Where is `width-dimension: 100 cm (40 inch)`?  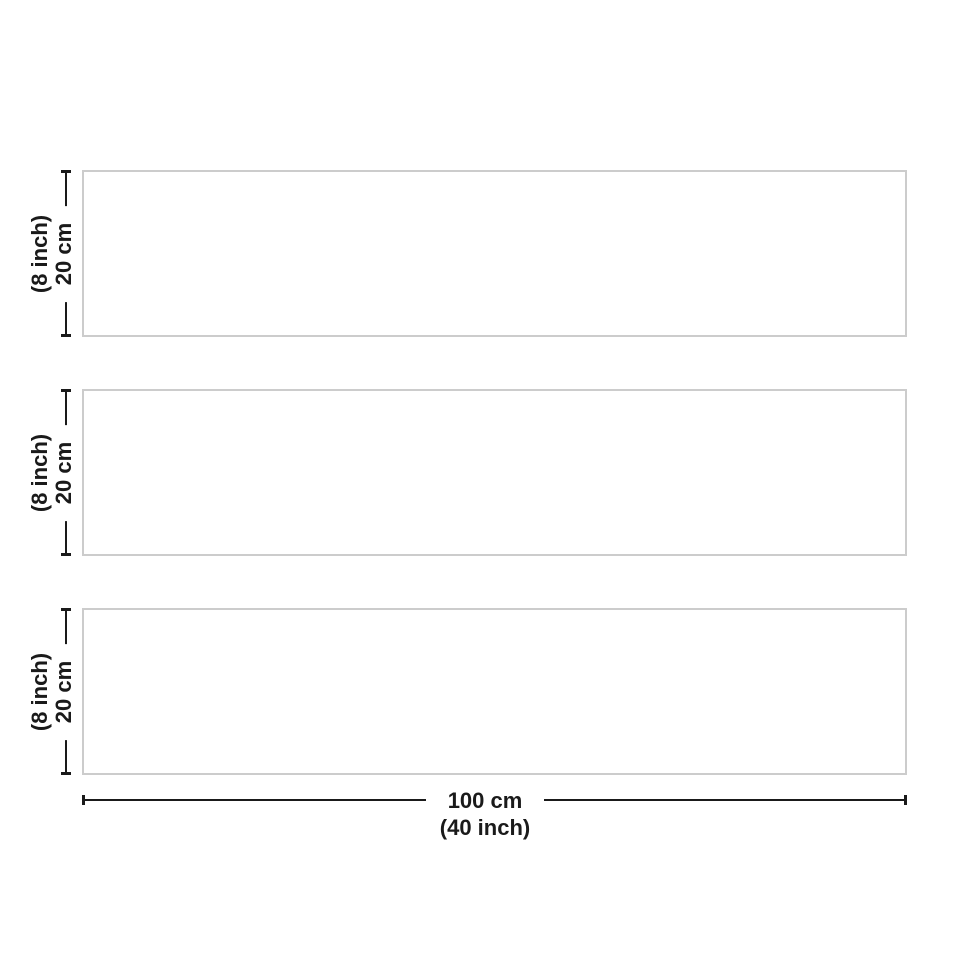 width-dimension: 100 cm (40 inch) is located at coordinates (485, 820).